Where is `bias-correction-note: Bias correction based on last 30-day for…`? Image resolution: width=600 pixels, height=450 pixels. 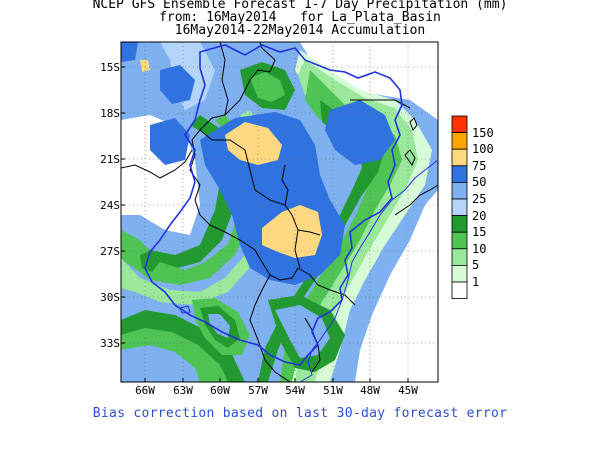
bias-correction-note: Bias correction based on last 30-day for… is located at coordinates (300, 413).